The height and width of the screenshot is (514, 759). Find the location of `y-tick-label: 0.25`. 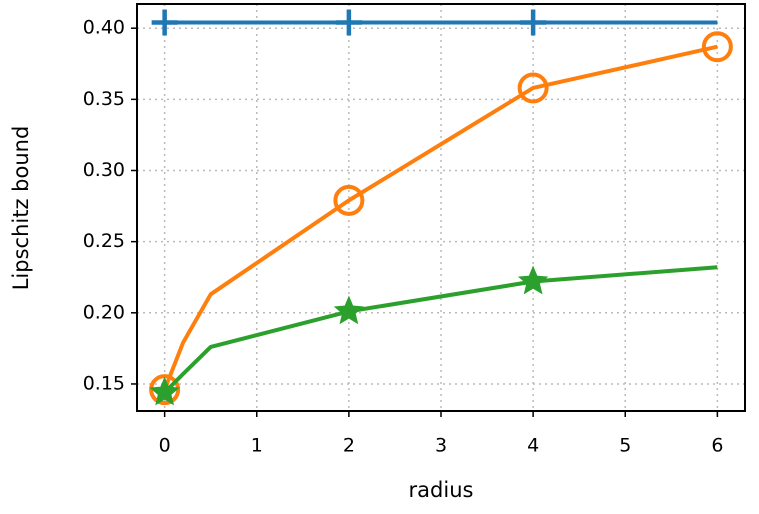

y-tick-label: 0.25 is located at coordinates (104, 241).